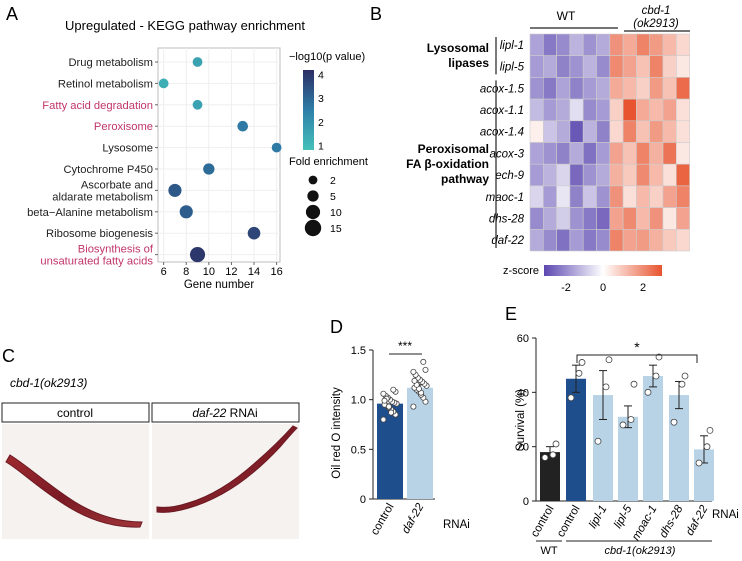 The width and height of the screenshot is (742, 561). What do you see at coordinates (598, 517) in the screenshot?
I see `panel-e-xlabel: lipl-1` at bounding box center [598, 517].